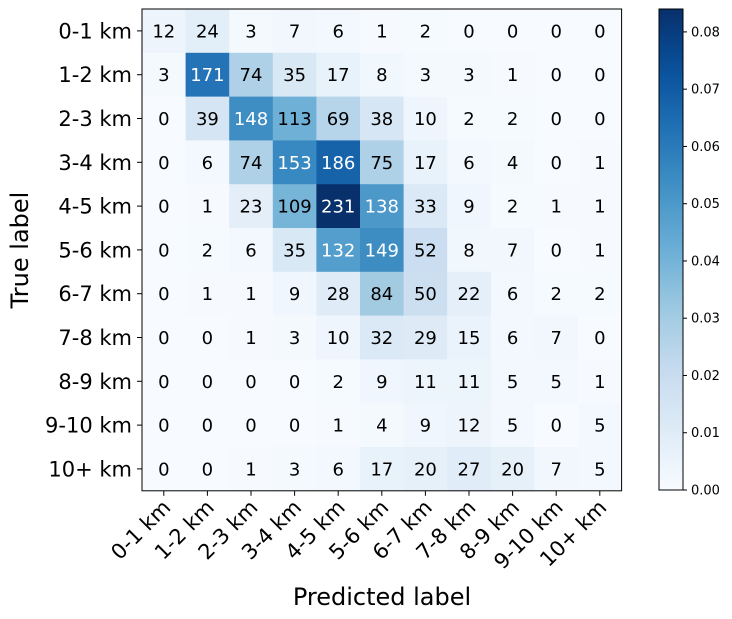  I want to click on cell-value-label: 11, so click(469, 382).